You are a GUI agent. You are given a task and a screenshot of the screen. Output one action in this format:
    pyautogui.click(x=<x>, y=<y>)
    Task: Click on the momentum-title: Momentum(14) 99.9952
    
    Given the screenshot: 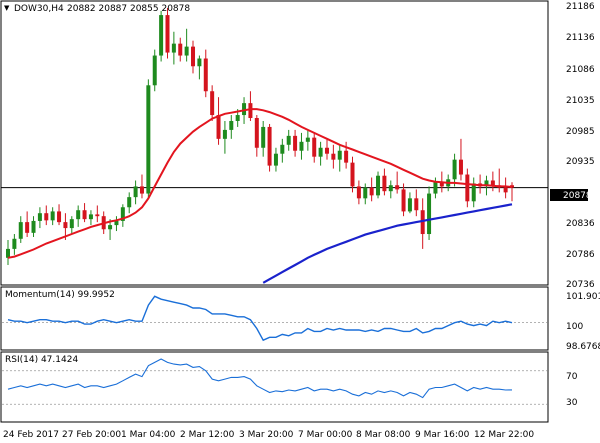 What is the action you would take?
    pyautogui.click(x=60, y=295)
    